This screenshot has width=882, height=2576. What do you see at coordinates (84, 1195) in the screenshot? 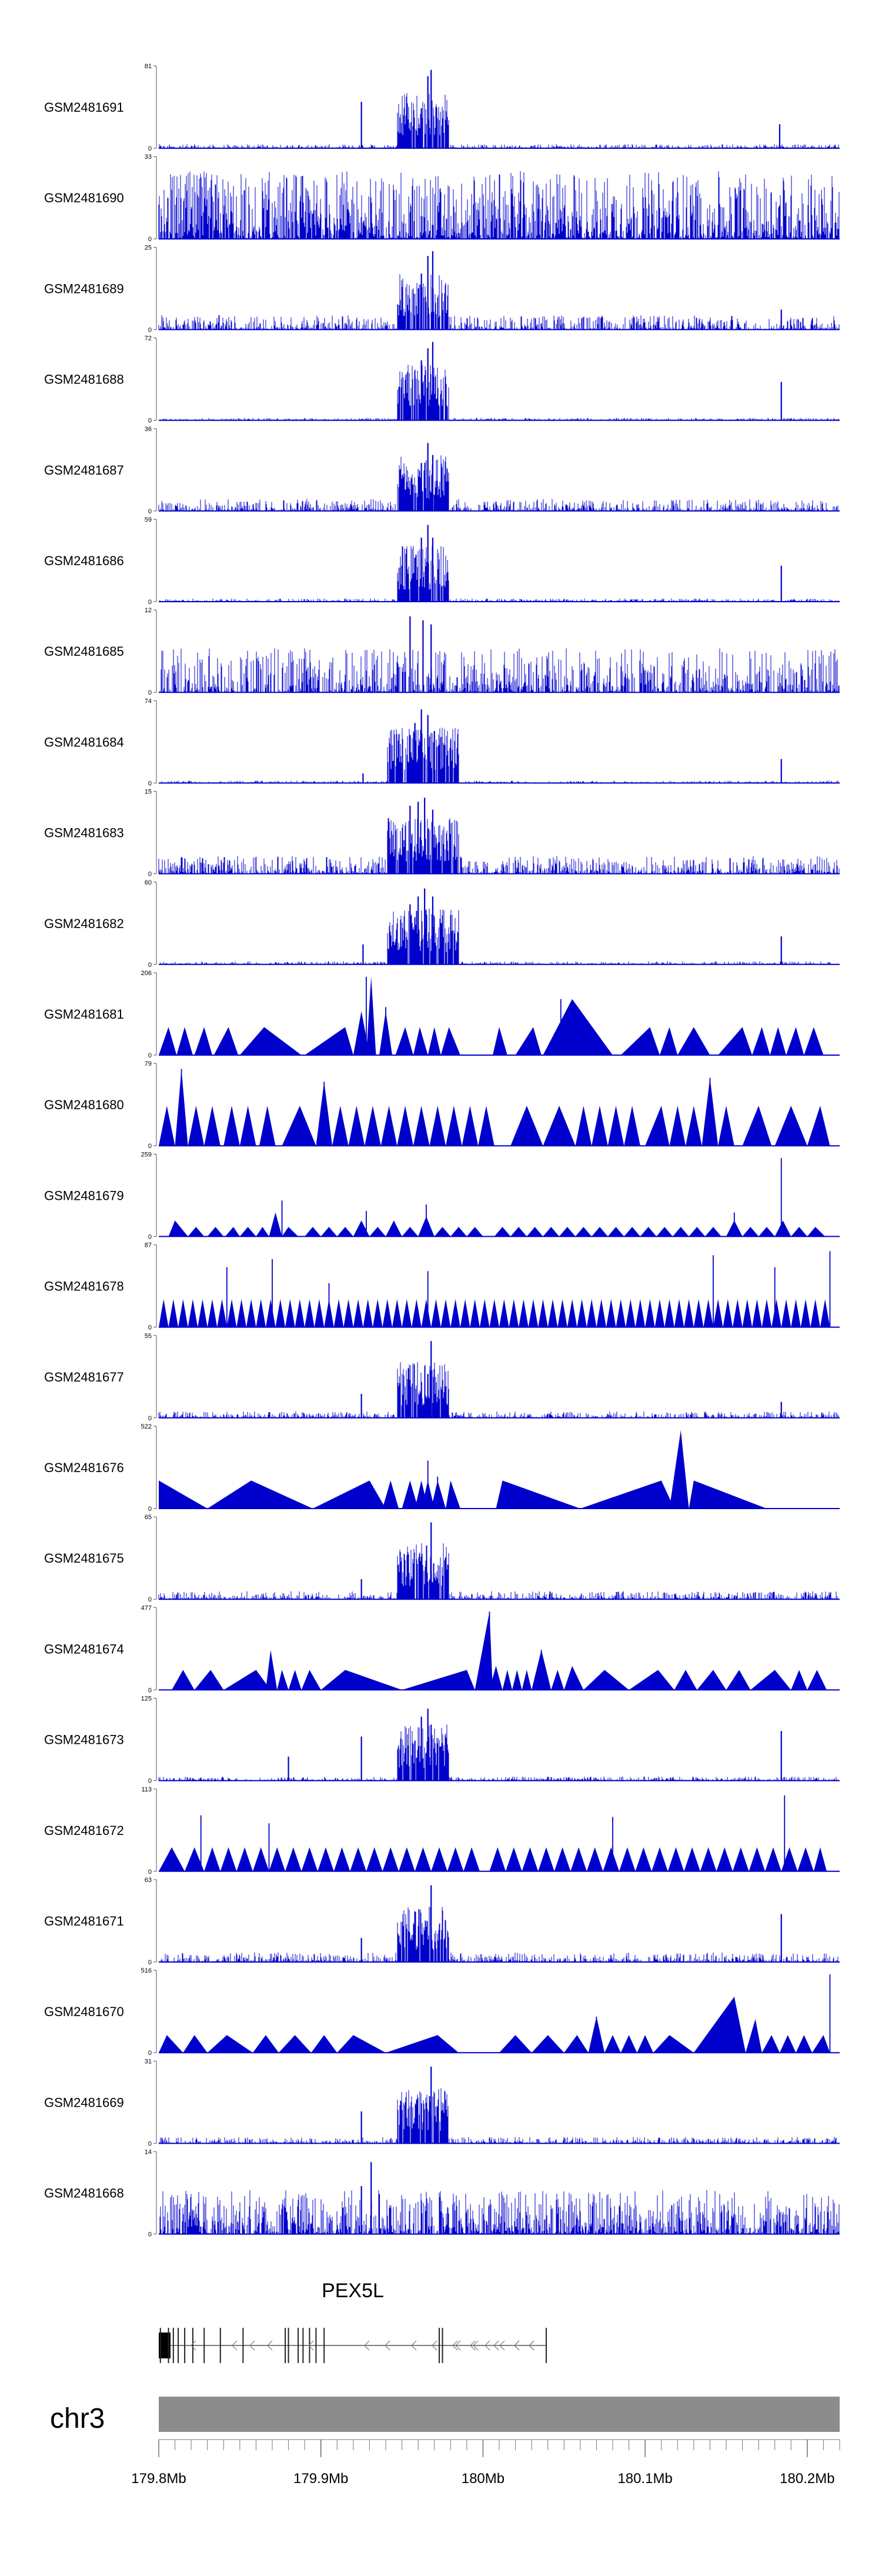
I see `track-label: GSM2481679` at bounding box center [84, 1195].